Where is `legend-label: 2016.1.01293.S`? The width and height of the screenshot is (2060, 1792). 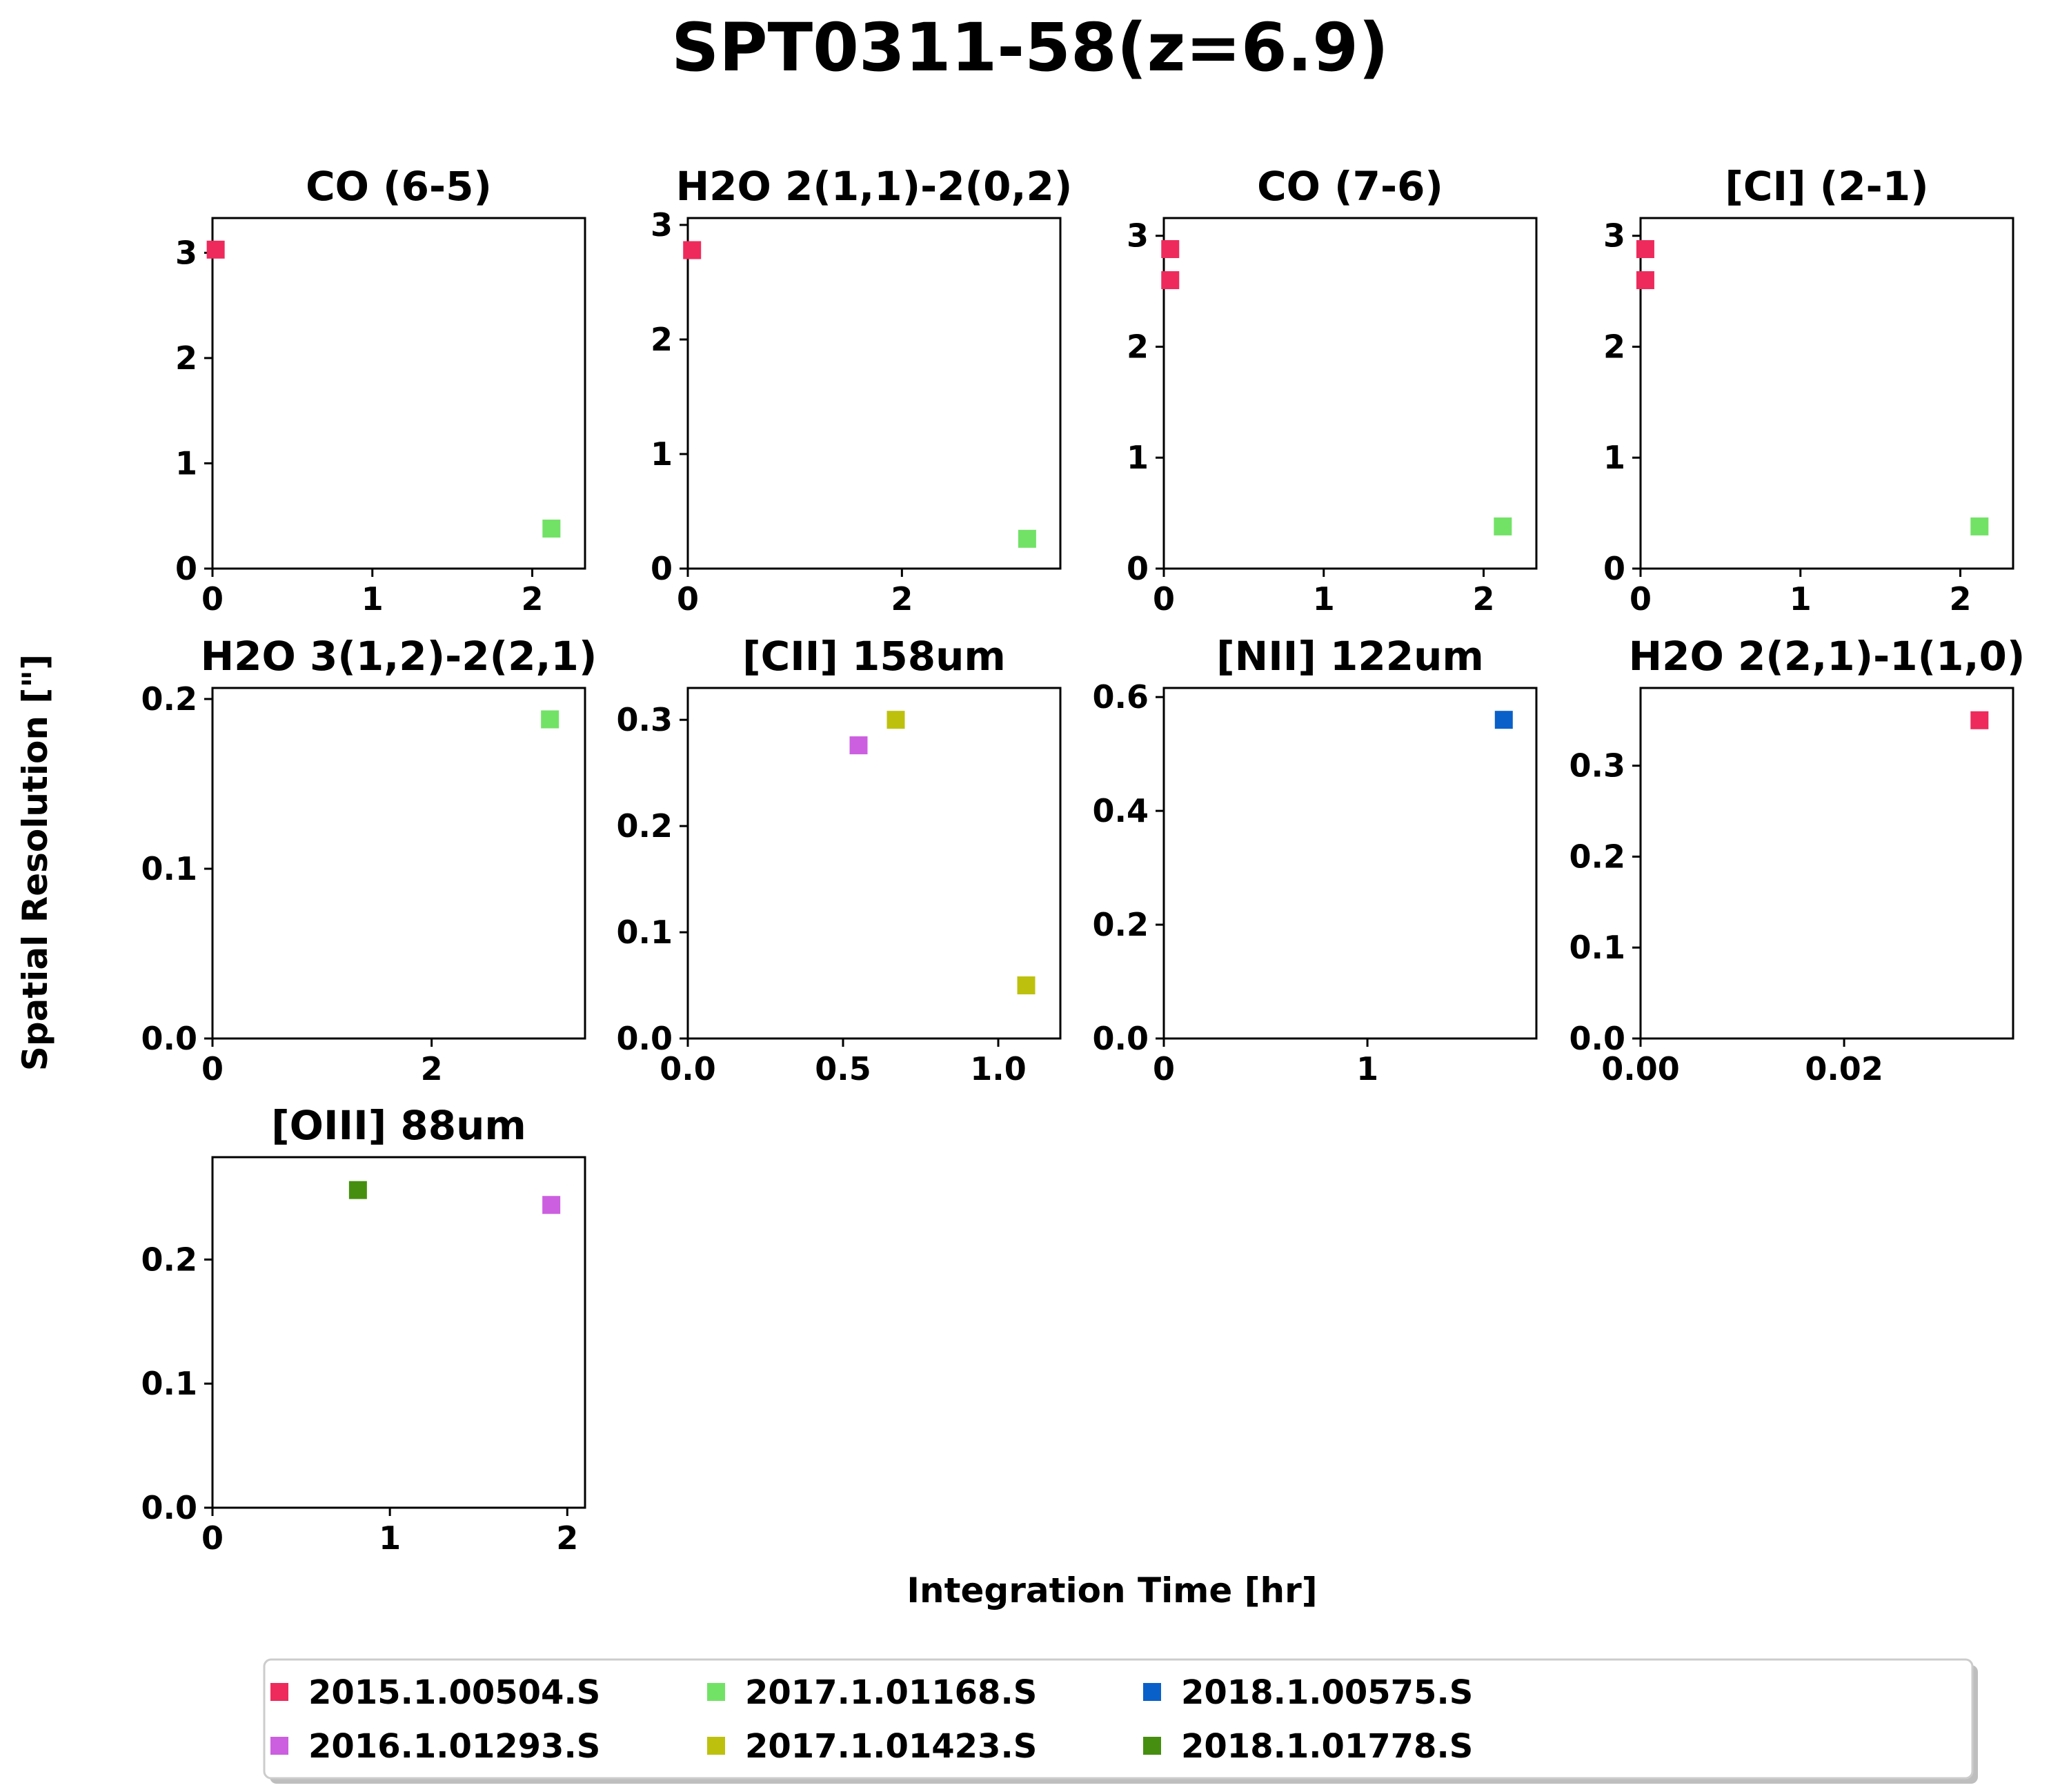 legend-label: 2016.1.01293.S is located at coordinates (454, 1746).